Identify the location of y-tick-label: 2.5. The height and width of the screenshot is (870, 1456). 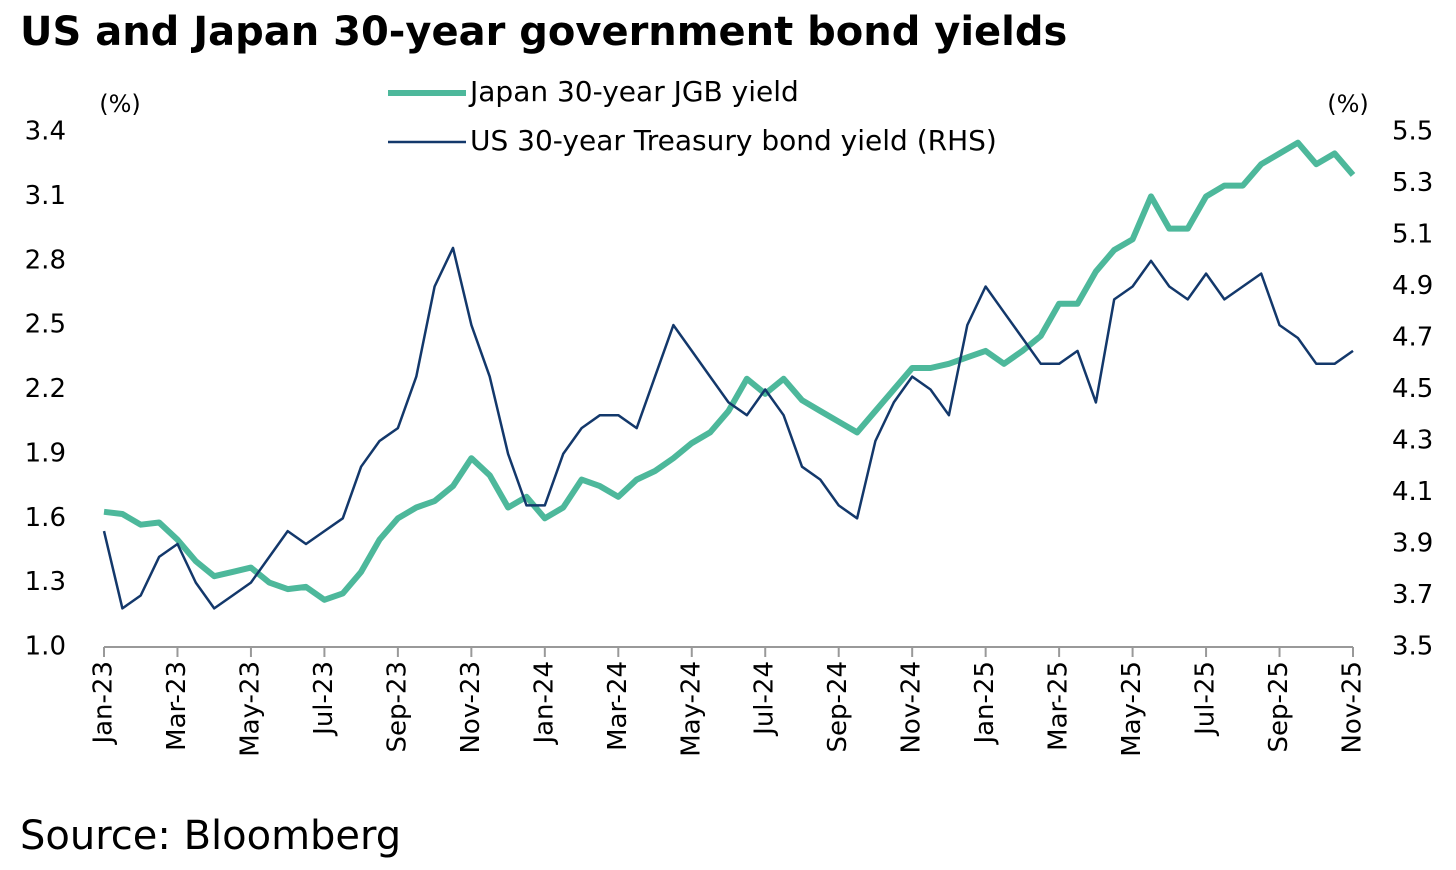
(45, 325).